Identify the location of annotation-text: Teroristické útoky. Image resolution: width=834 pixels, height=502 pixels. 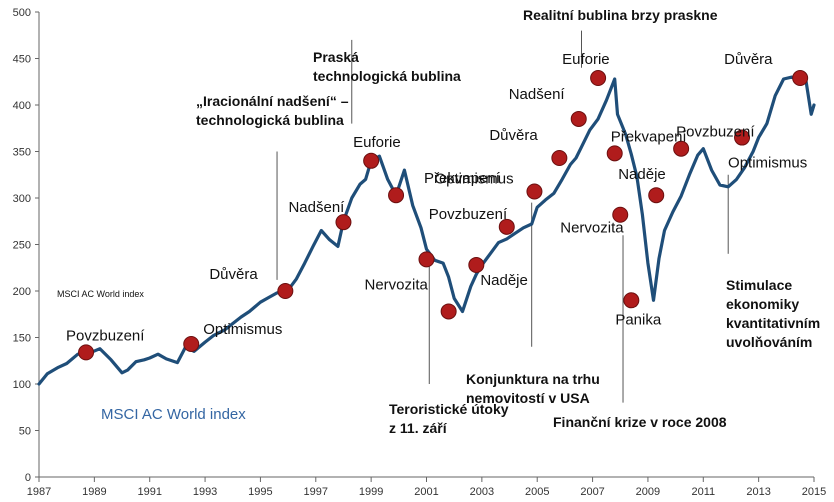
(449, 409).